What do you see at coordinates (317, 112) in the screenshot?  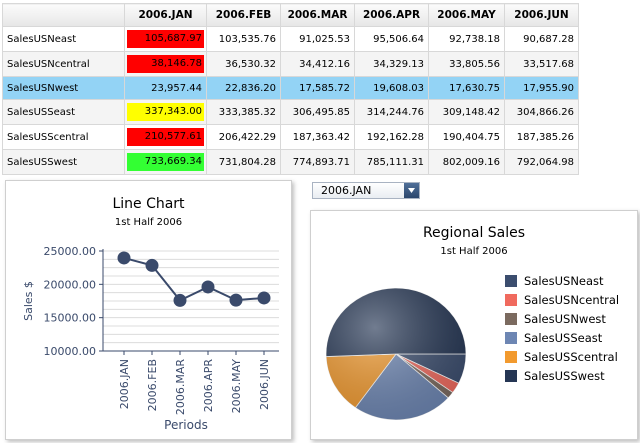 I see `cell-value: 306,495.85` at bounding box center [317, 112].